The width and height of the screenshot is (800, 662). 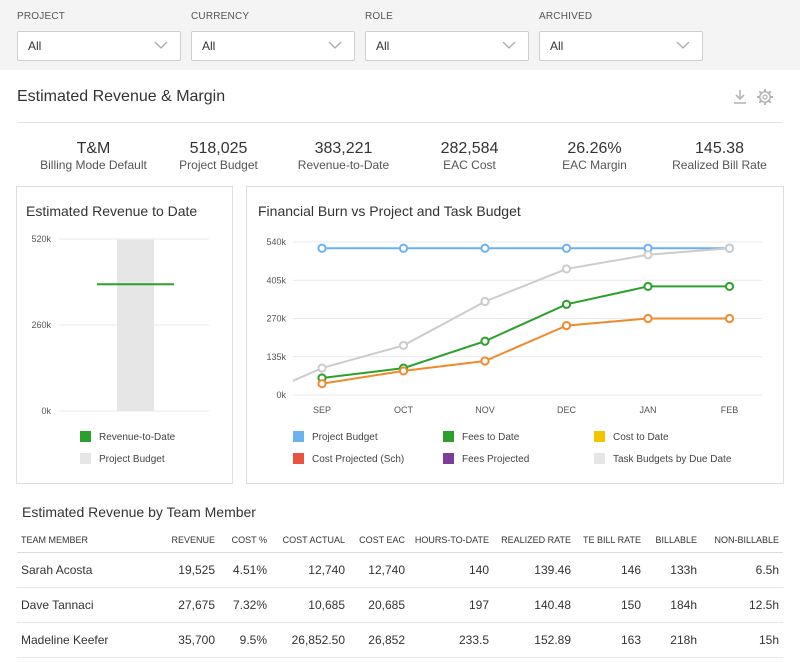 I want to click on column-header: NON-BILLABLE, so click(x=742, y=540).